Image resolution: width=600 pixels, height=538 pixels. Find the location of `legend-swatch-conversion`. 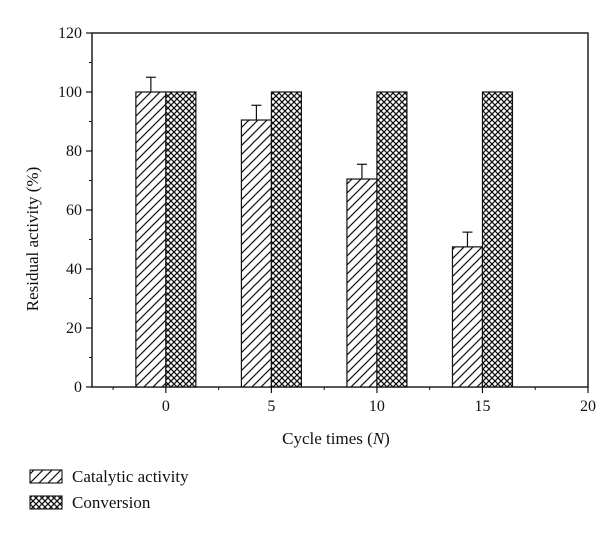

legend-swatch-conversion is located at coordinates (46, 502).